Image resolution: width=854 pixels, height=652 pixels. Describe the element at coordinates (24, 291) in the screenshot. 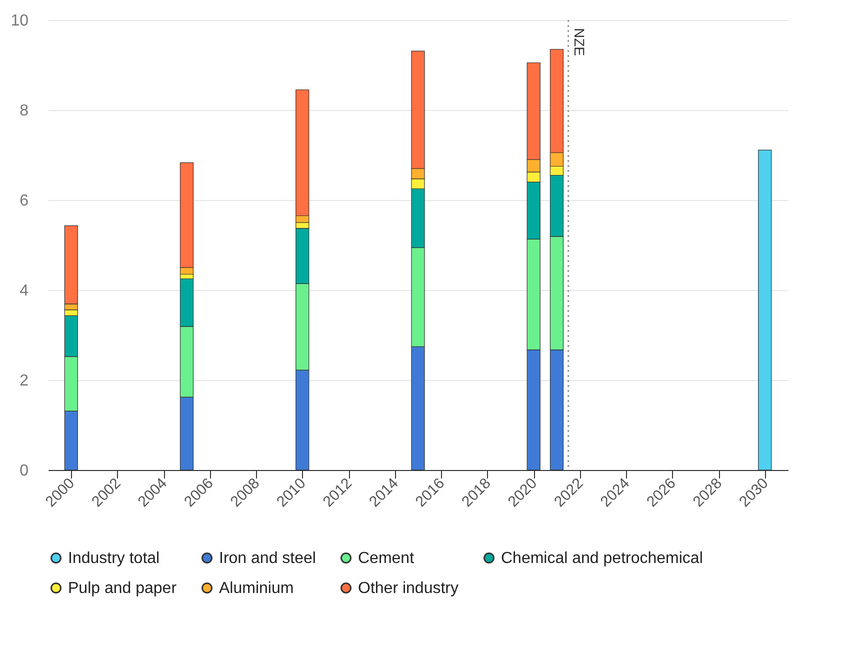

I see `y-tick-label: 4` at that location.